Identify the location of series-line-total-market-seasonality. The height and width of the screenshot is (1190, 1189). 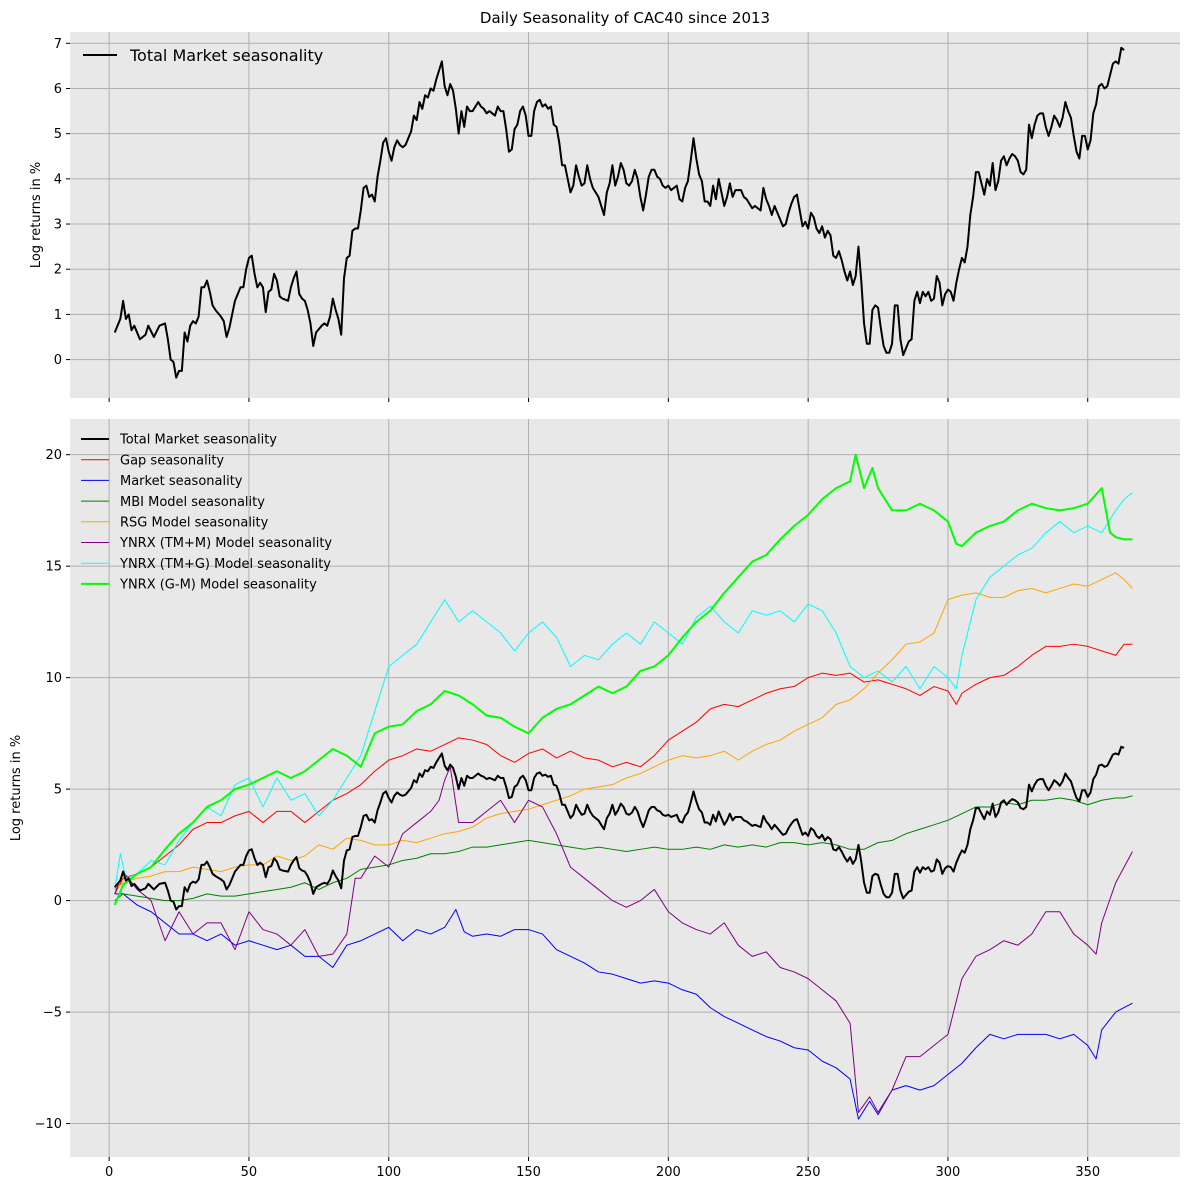
(619, 828).